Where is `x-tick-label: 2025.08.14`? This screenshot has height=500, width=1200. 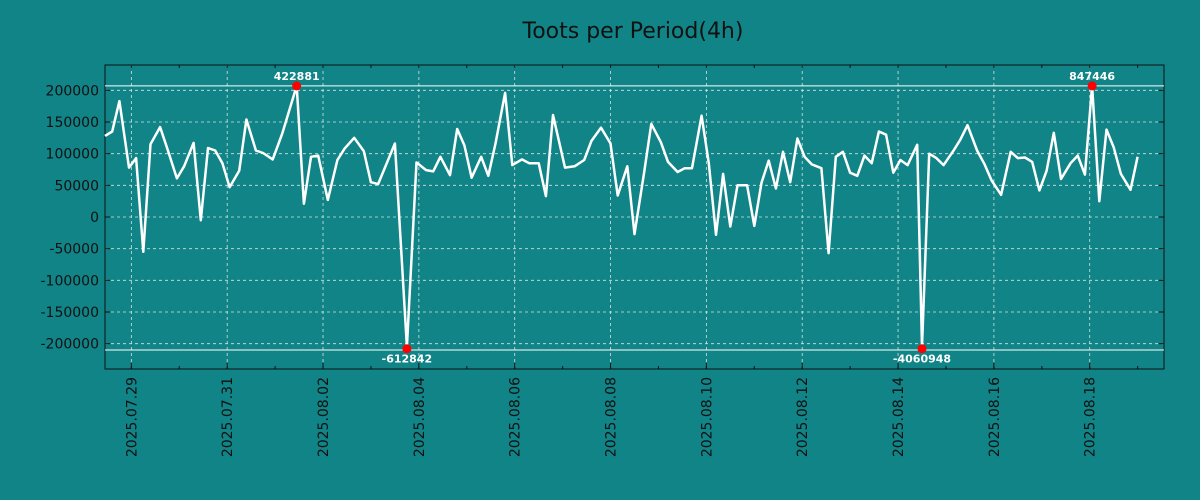 x-tick-label: 2025.08.14 is located at coordinates (899, 417).